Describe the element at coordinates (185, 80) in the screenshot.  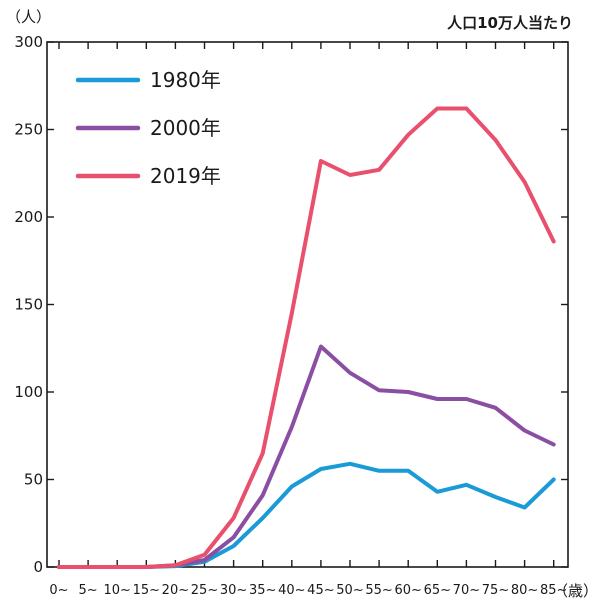
I see `legend-label-1: 1980年` at that location.